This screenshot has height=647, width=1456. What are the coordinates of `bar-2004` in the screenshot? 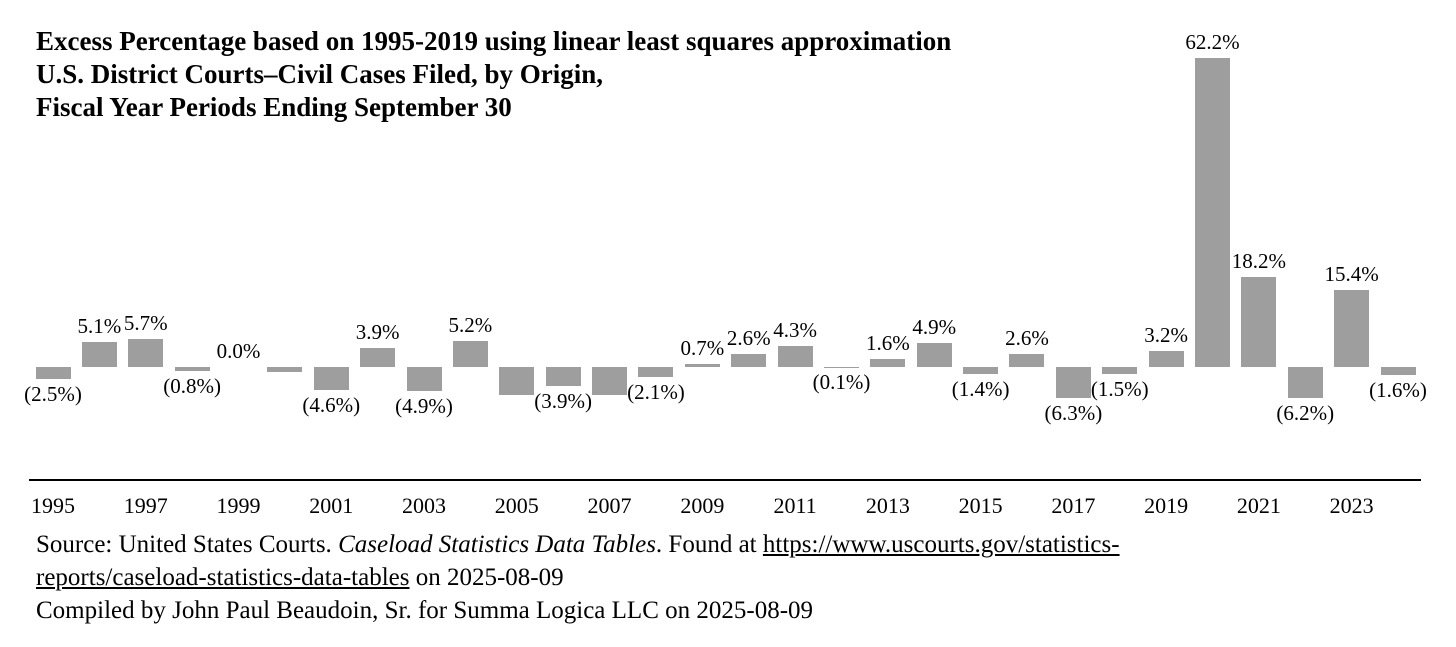 It's located at (470, 354).